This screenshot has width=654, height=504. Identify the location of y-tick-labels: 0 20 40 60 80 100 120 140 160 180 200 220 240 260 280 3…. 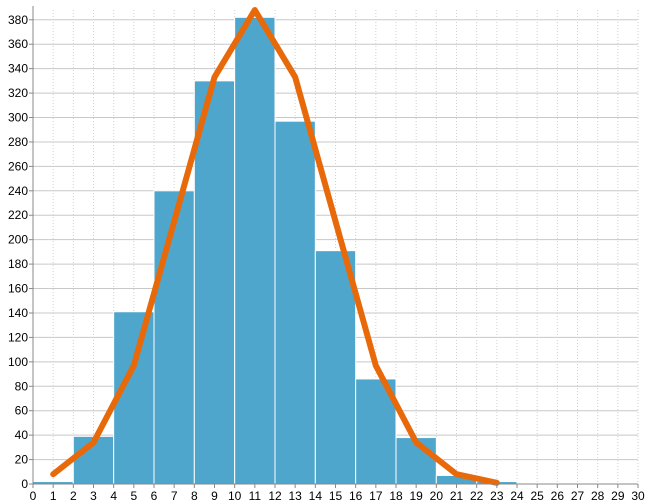
(18, 252).